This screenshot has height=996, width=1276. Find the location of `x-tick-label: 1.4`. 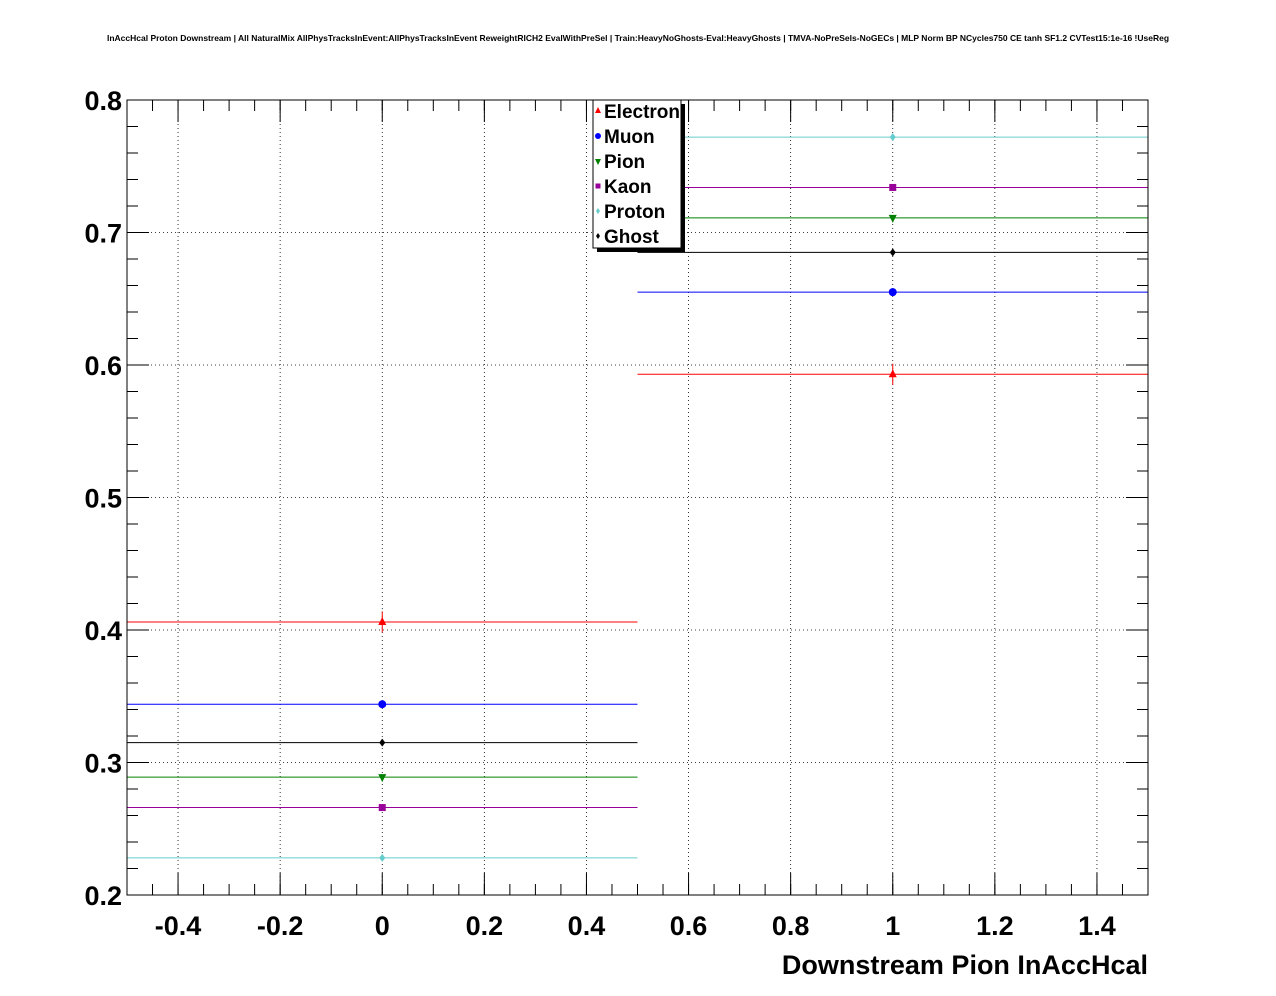

x-tick-label: 1.4 is located at coordinates (1097, 926).